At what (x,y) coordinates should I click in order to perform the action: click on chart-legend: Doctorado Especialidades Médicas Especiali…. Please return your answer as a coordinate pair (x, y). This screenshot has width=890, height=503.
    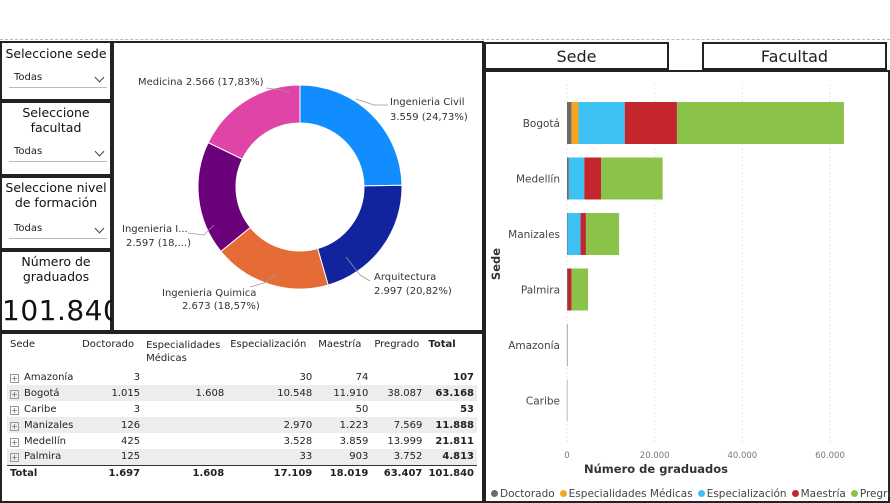
    Looking at the image, I should click on (690, 491).